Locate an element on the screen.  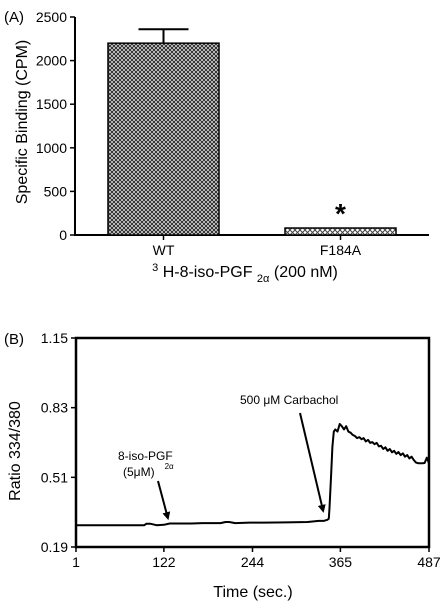
annotation-treatment-label: 8-iso-PGF (5μM) 2α is located at coordinates (146, 464).